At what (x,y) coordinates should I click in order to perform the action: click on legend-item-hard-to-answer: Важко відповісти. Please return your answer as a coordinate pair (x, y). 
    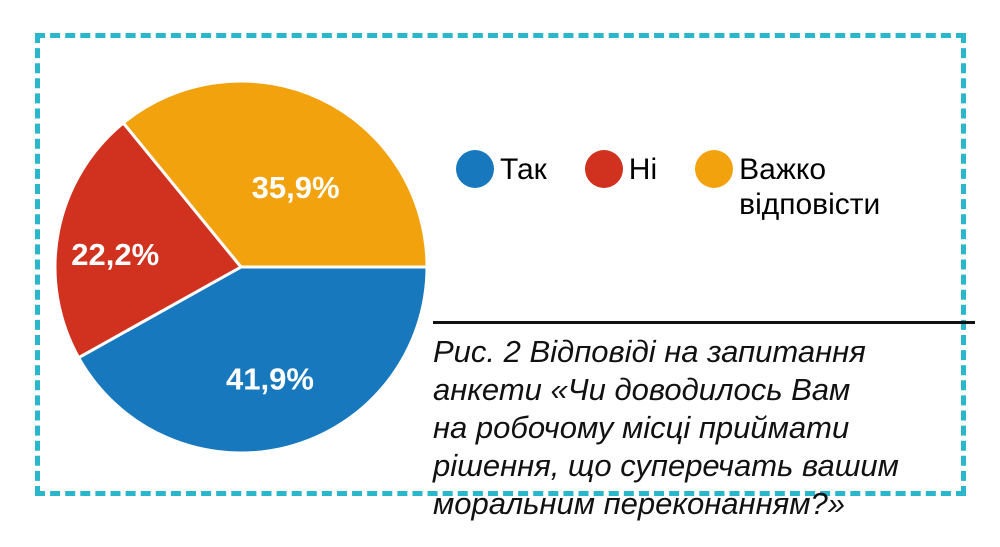
    Looking at the image, I should click on (802, 186).